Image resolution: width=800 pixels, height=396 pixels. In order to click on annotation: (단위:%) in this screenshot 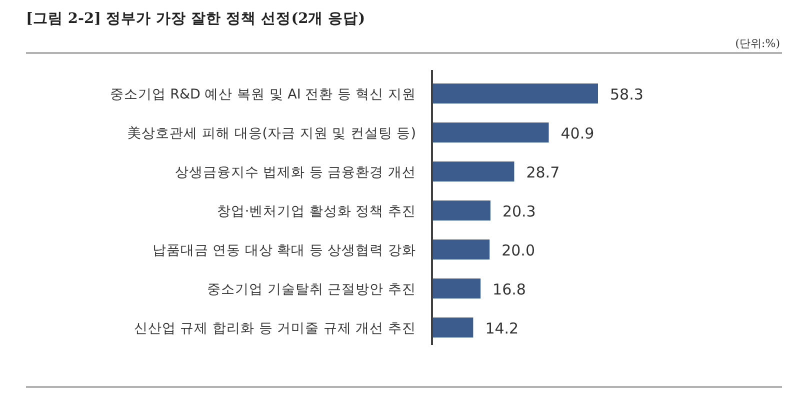, I will do `click(757, 43)`.